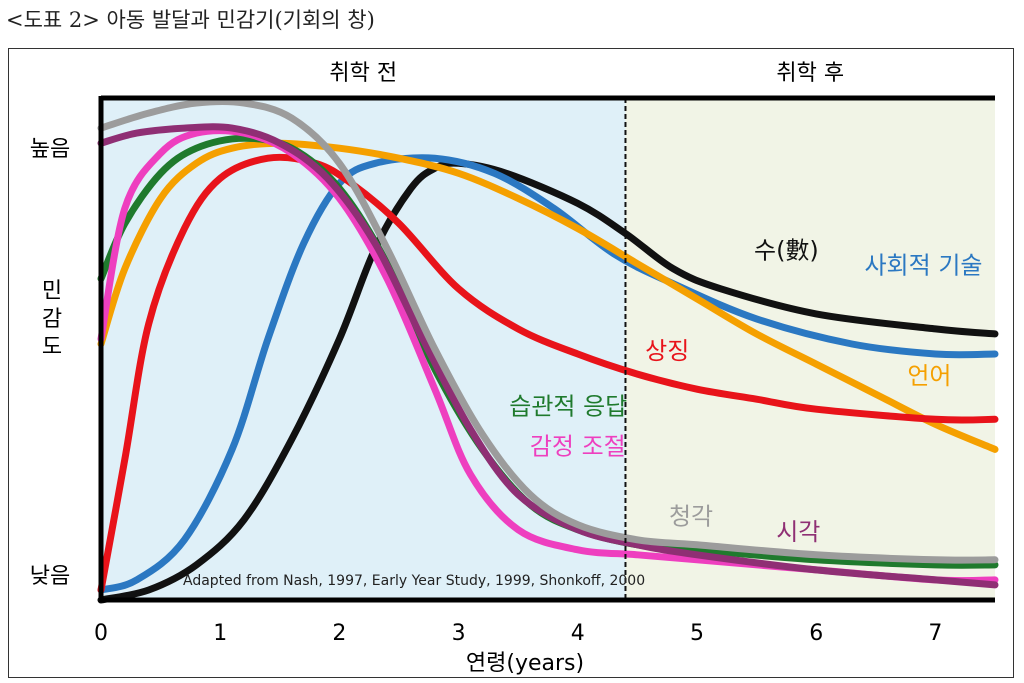 Image resolution: width=1024 pixels, height=683 pixels. Describe the element at coordinates (798, 532) in the screenshot. I see `series-label-7: 시각` at that location.